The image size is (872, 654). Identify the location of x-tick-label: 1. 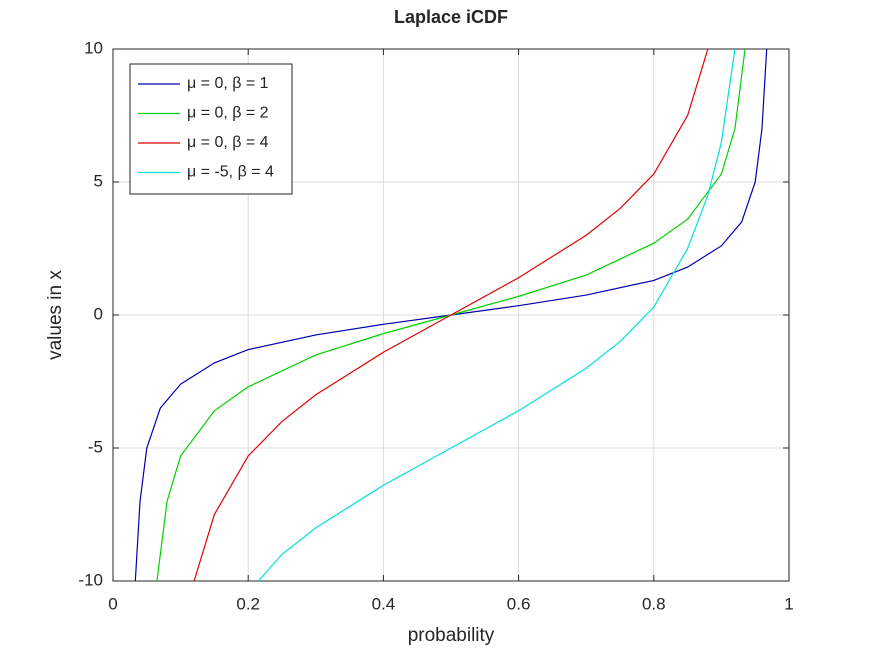
(788, 603).